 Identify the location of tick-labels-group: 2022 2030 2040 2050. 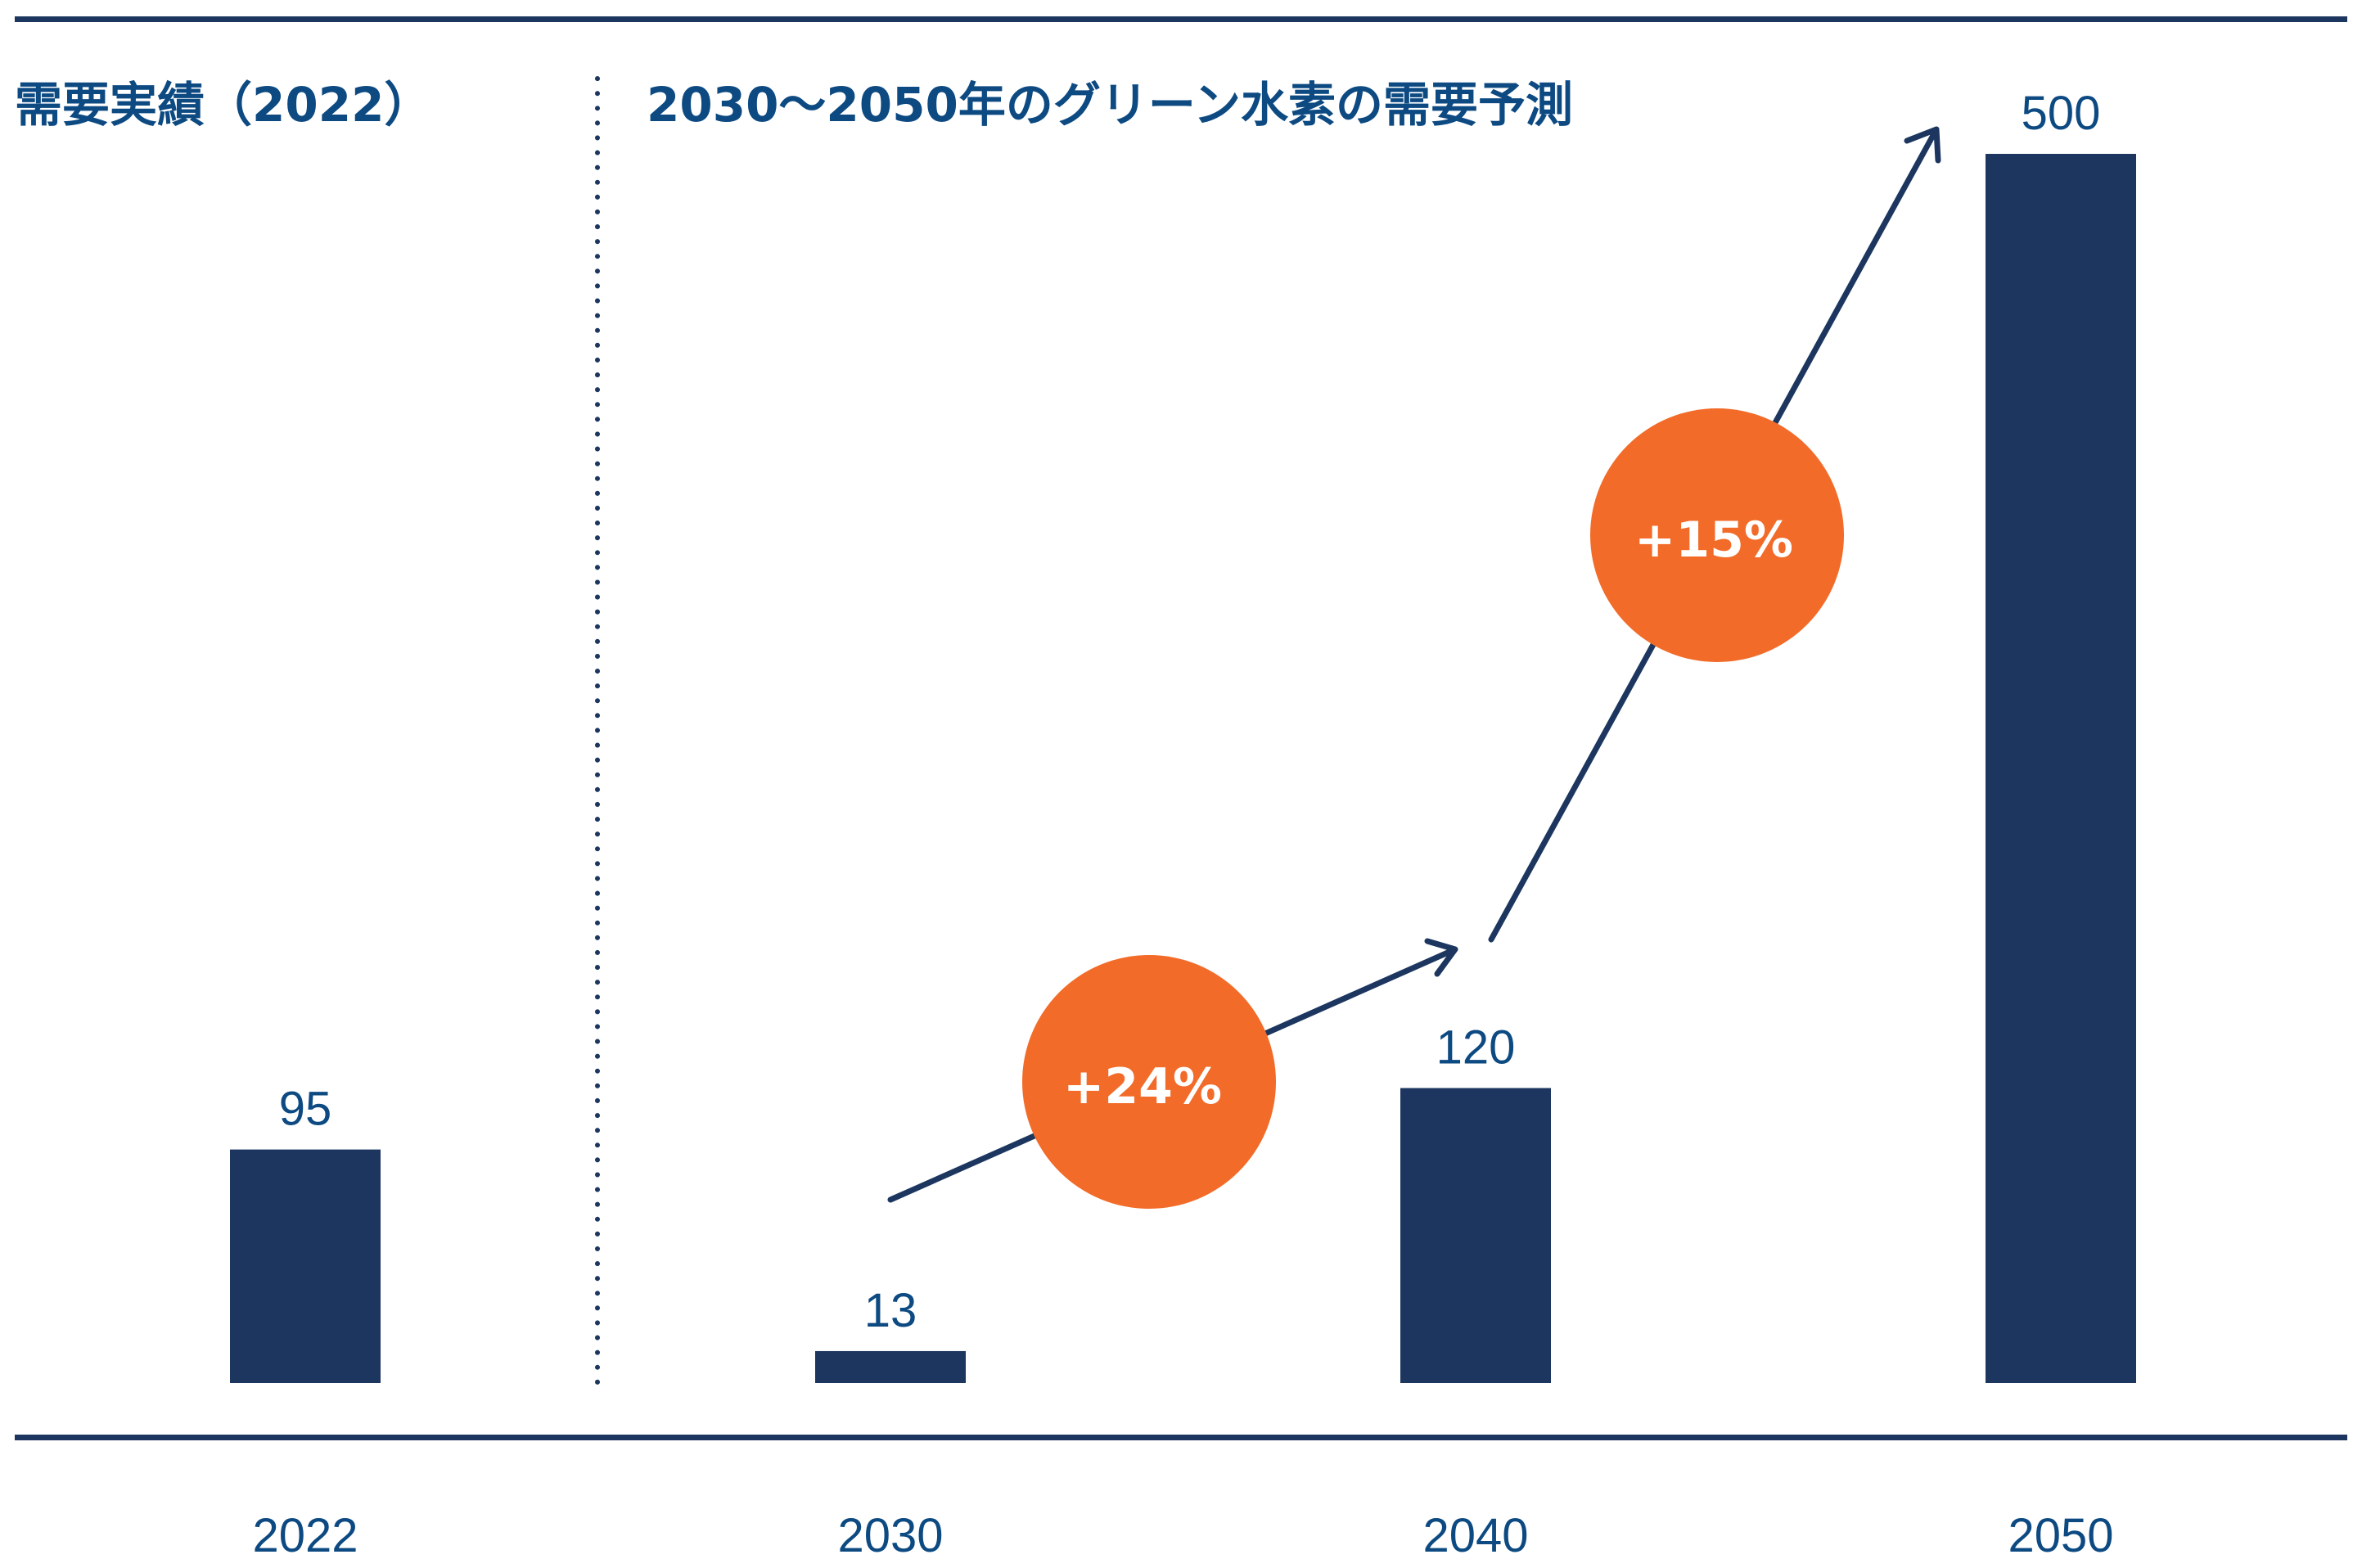
(1182, 1535).